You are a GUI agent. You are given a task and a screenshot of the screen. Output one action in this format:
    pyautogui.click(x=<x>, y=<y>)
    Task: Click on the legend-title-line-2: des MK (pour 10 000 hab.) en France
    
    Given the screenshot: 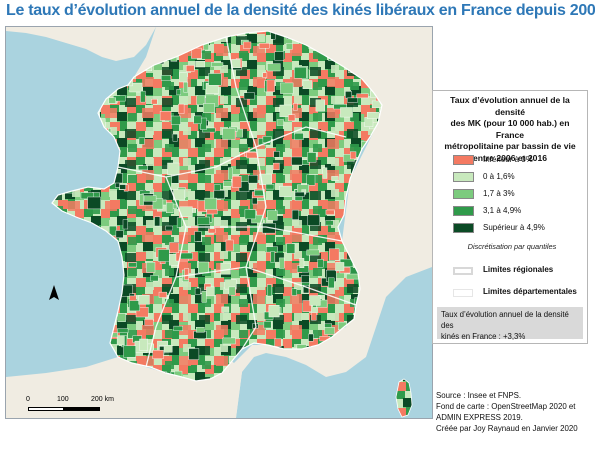 What is the action you would take?
    pyautogui.click(x=510, y=129)
    